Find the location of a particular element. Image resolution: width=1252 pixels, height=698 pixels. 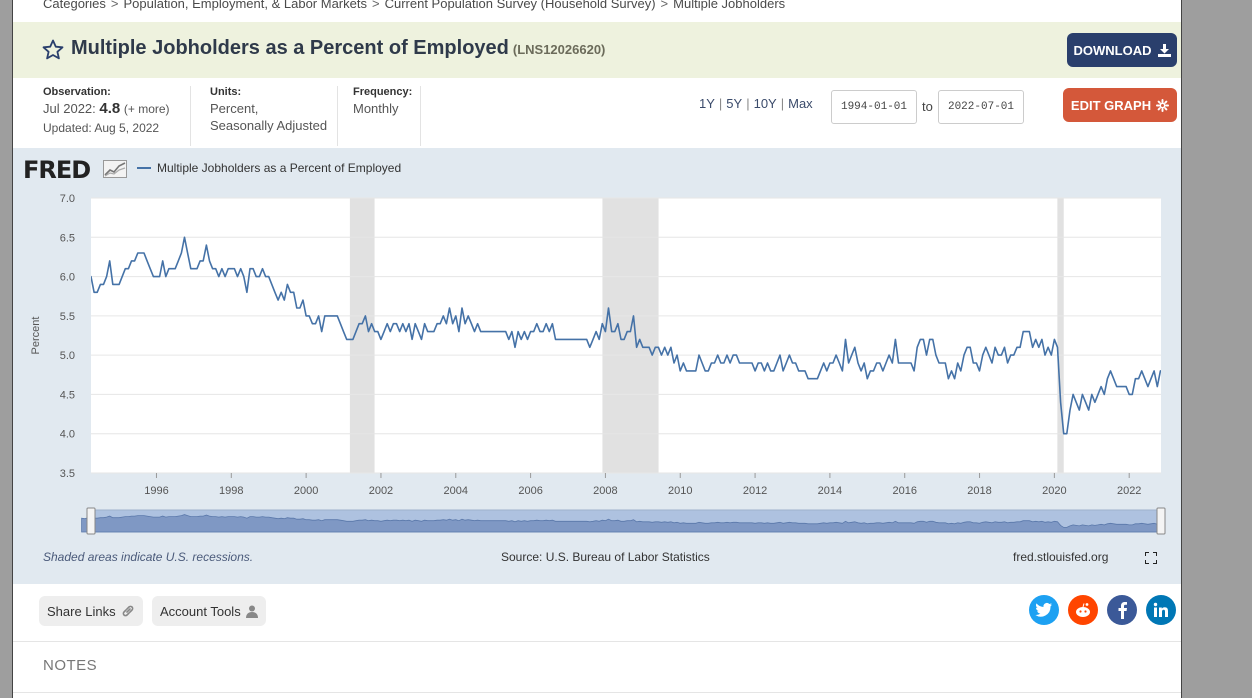

y-tick-label: 6.5 is located at coordinates (67, 238).